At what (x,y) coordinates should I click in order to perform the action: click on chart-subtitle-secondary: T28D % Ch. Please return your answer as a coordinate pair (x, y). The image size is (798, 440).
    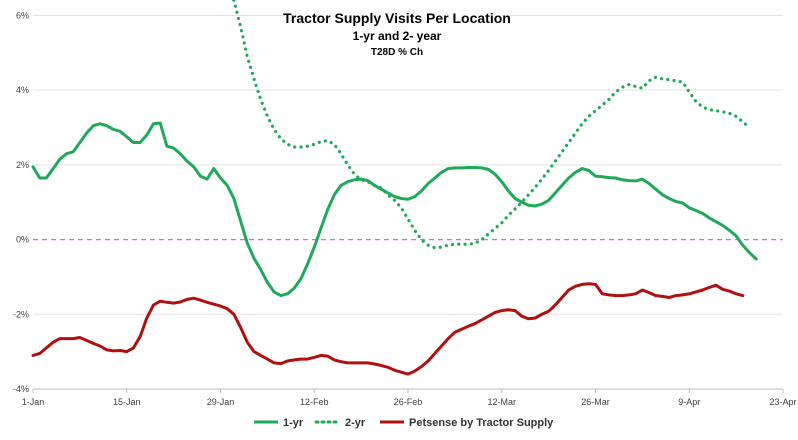
    Looking at the image, I should click on (397, 52).